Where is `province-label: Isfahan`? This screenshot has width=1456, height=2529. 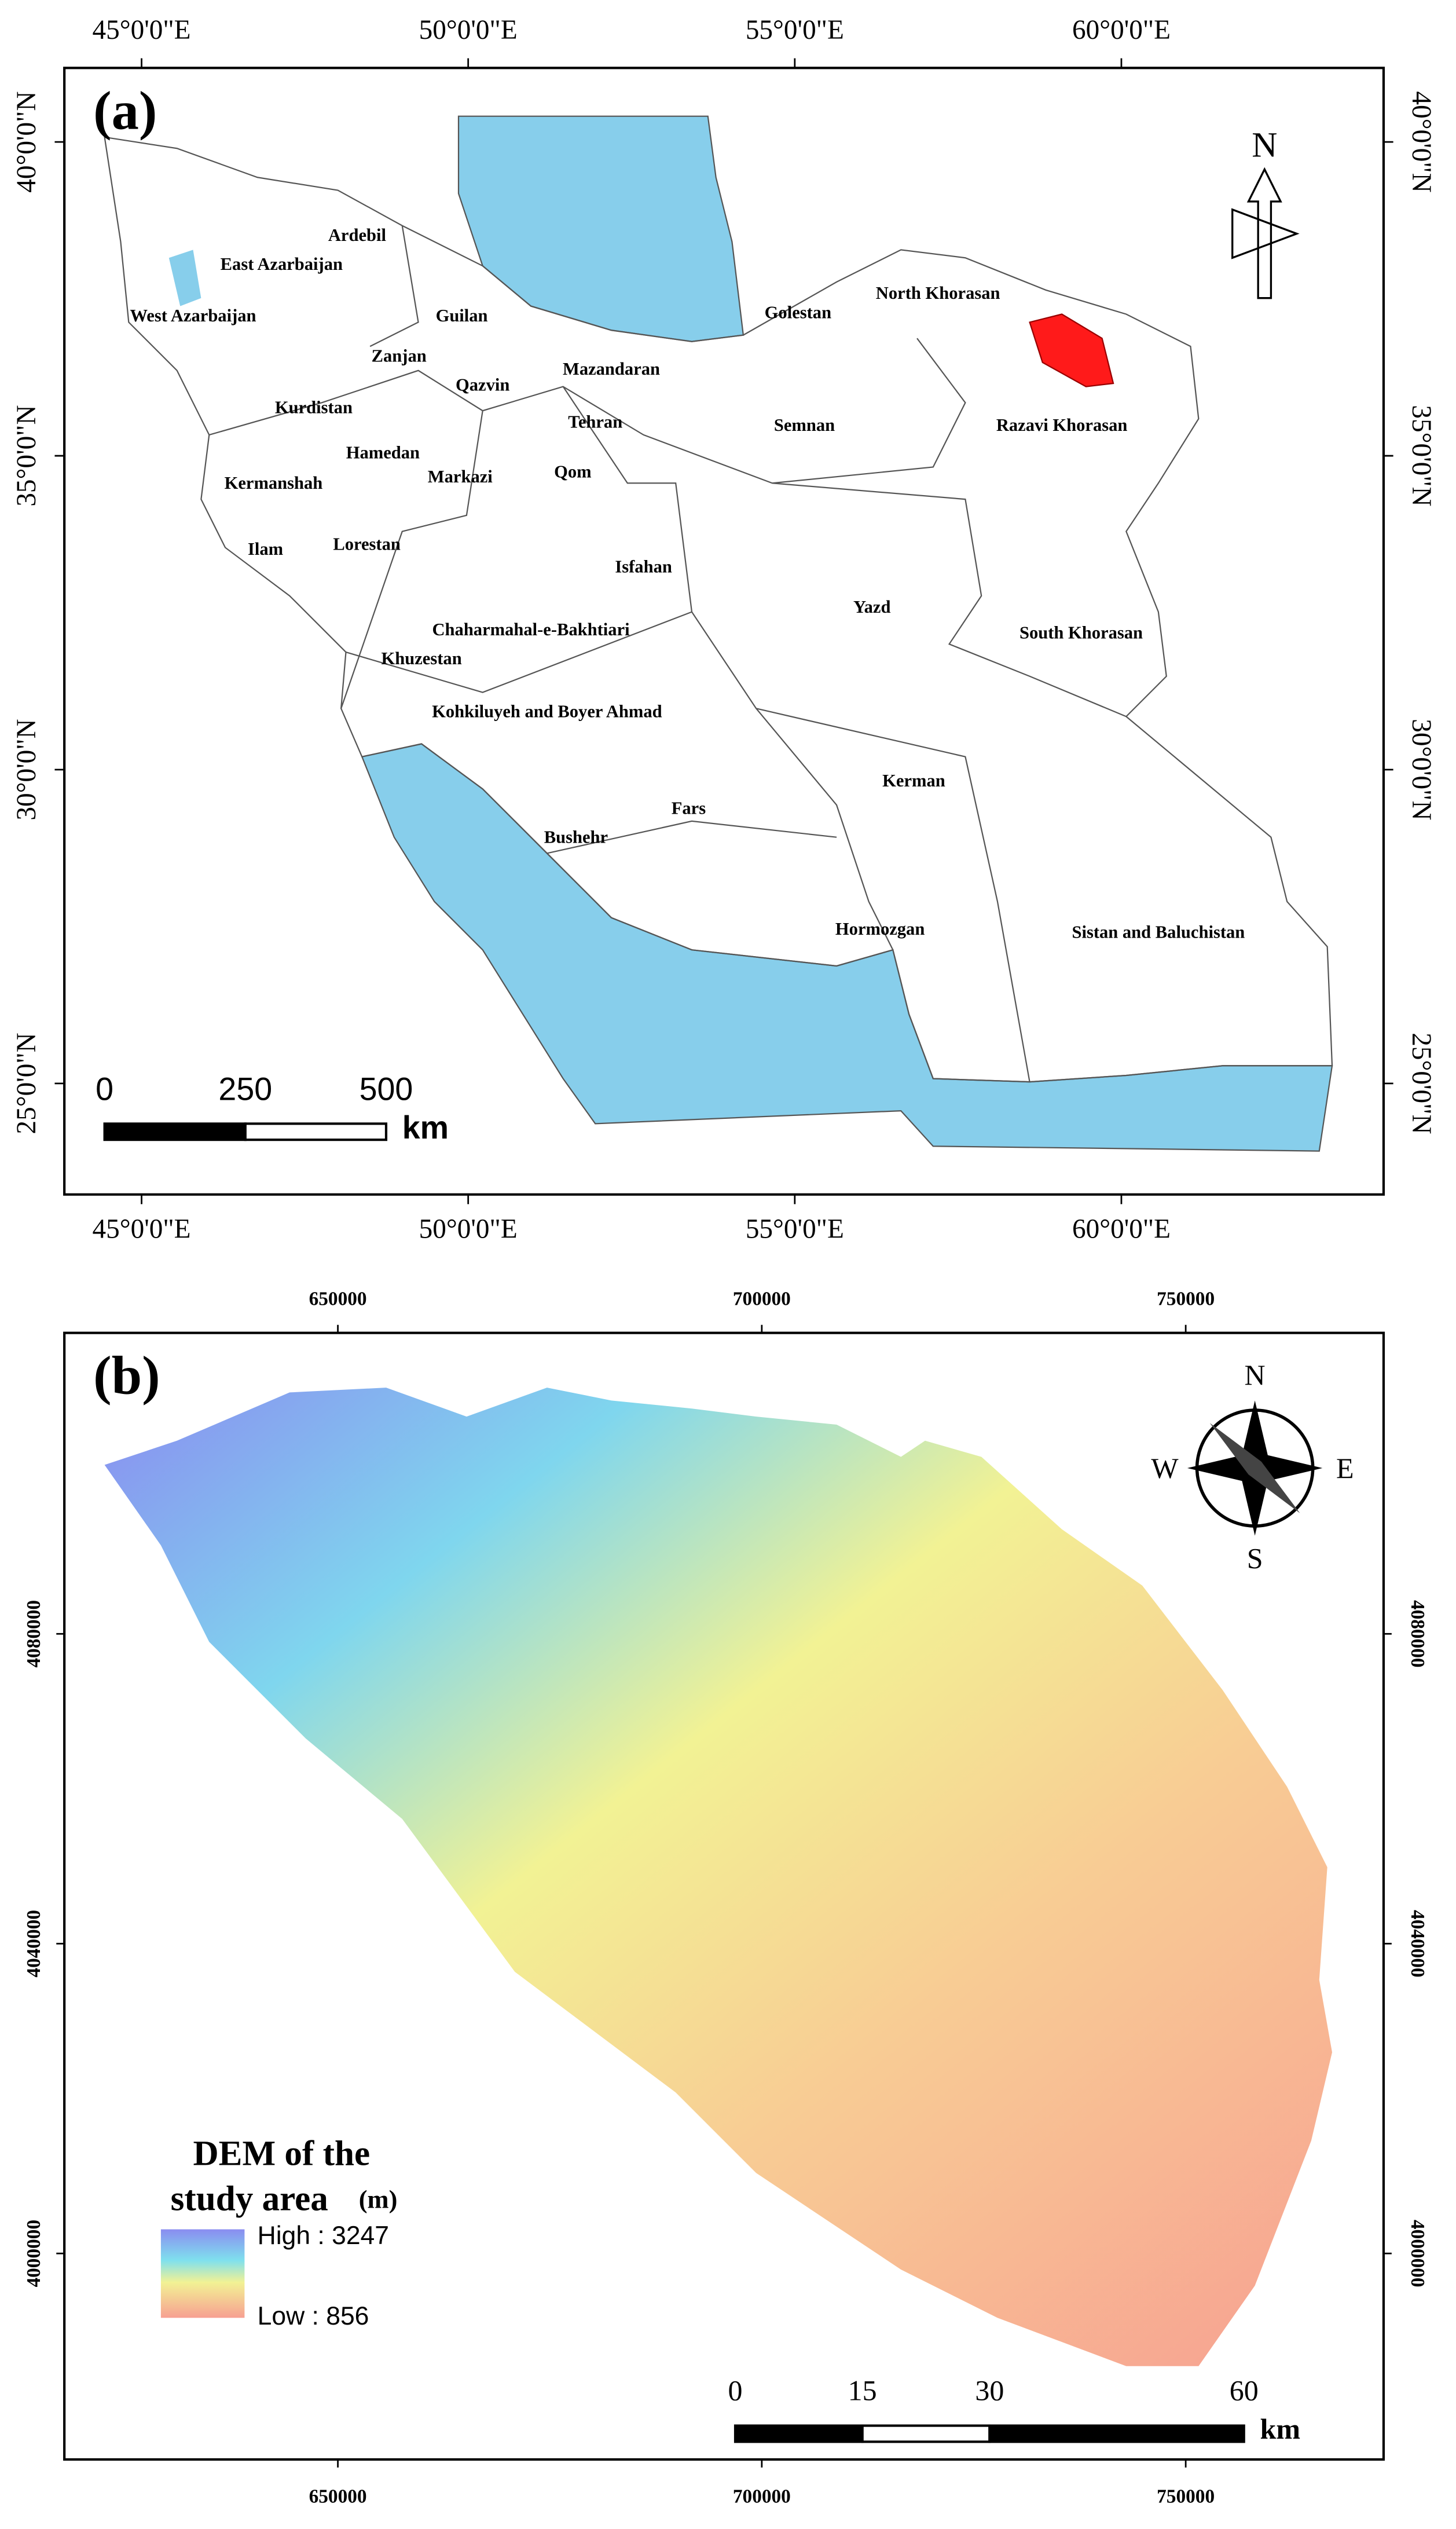 province-label: Isfahan is located at coordinates (643, 567).